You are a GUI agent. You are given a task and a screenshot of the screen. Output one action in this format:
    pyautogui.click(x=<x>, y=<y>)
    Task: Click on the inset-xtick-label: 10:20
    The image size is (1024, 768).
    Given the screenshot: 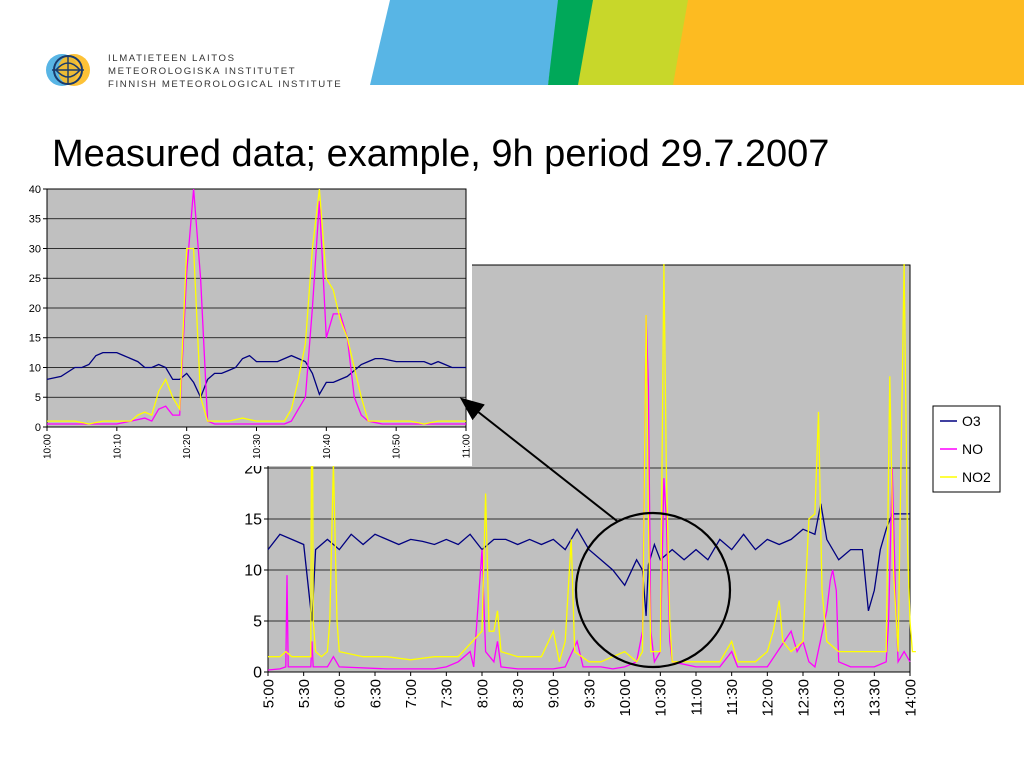 What is the action you would take?
    pyautogui.click(x=187, y=446)
    